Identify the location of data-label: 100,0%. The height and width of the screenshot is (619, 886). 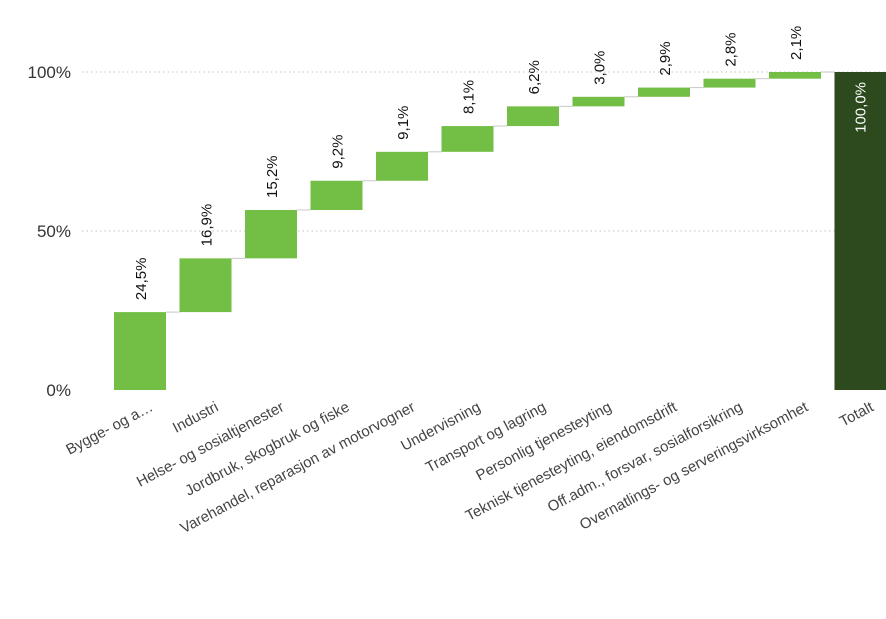
(861, 107).